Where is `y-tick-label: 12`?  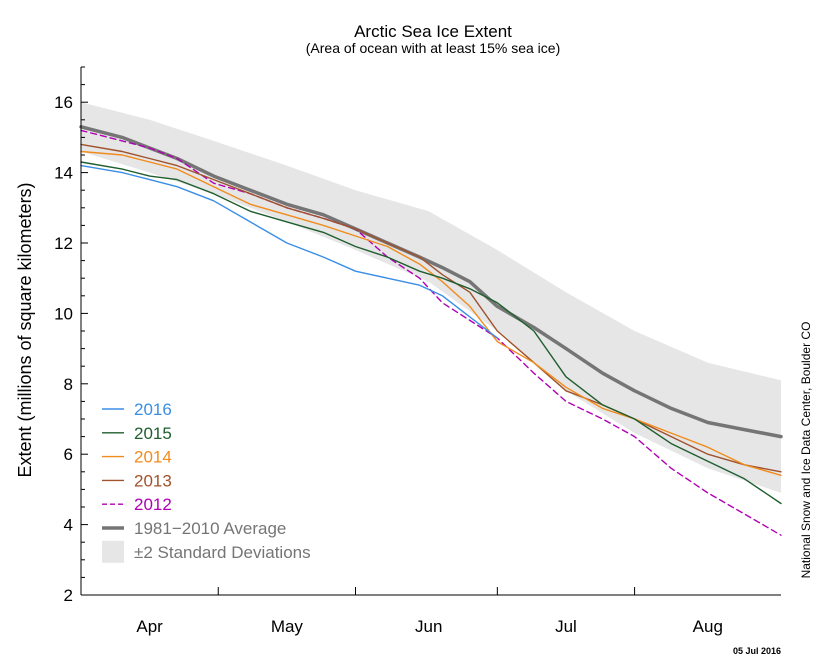 y-tick-label: 12 is located at coordinates (63, 243).